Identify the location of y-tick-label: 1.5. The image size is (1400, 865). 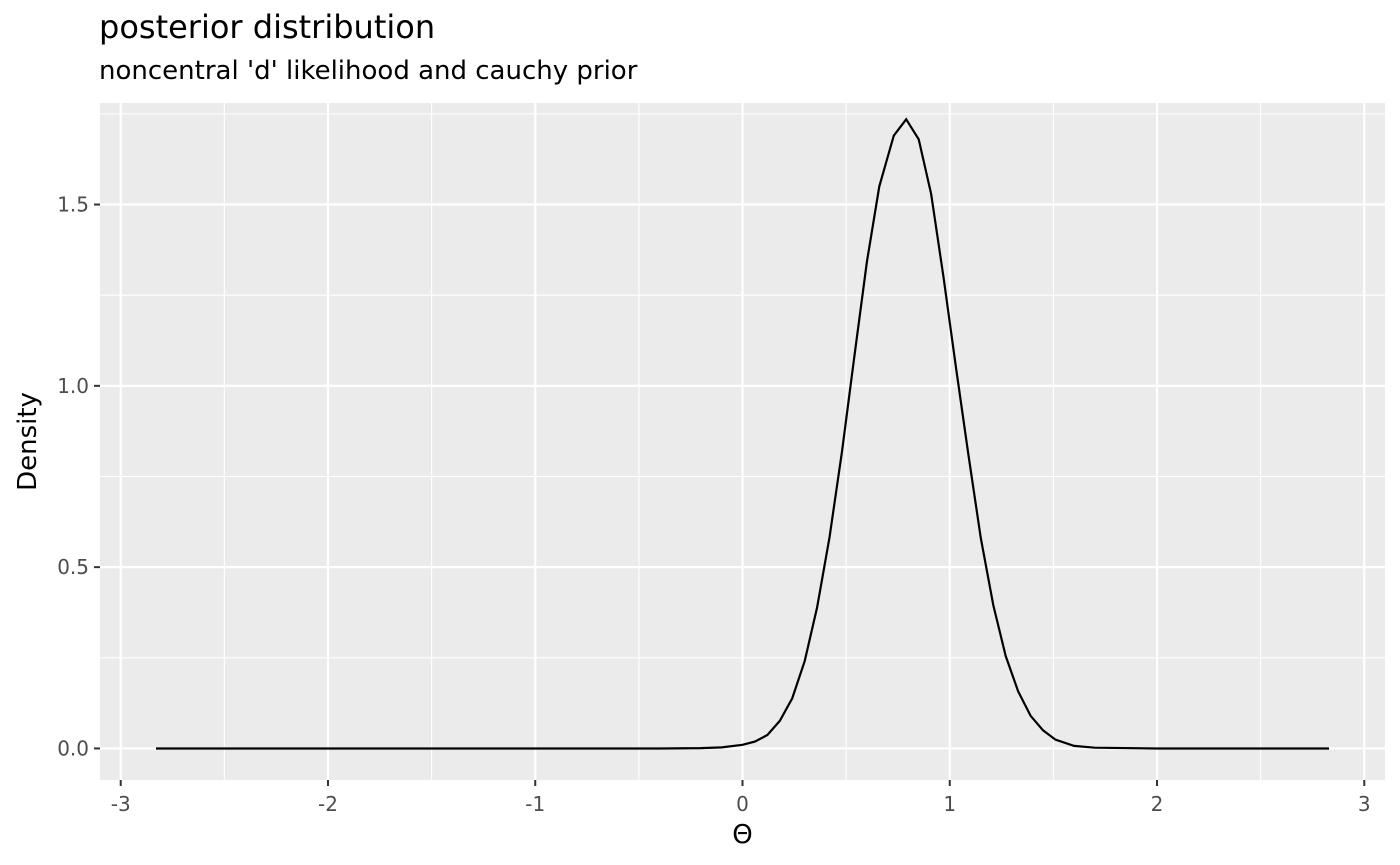
(73, 205).